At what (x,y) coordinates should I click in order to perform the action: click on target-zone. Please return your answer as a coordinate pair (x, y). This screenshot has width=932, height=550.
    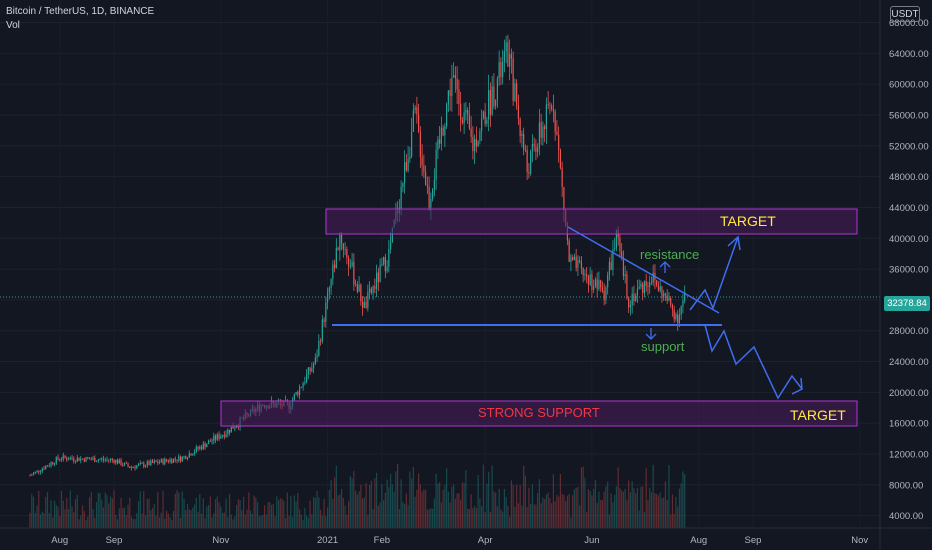
    Looking at the image, I should click on (591, 221).